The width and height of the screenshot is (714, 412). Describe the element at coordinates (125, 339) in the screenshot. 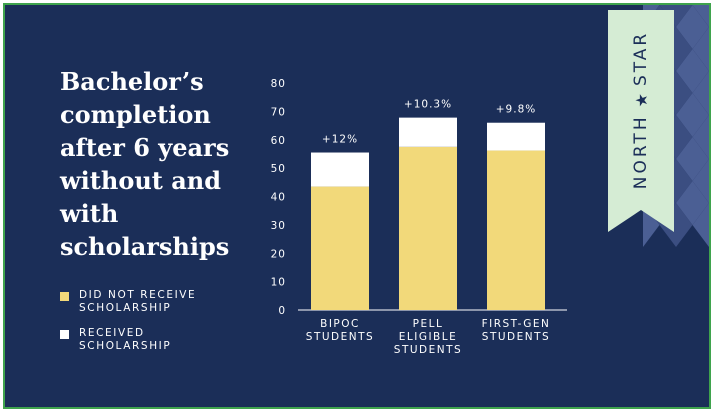

I see `legend-label-scholarship: RECEIVED SCHOLARSHIP` at that location.